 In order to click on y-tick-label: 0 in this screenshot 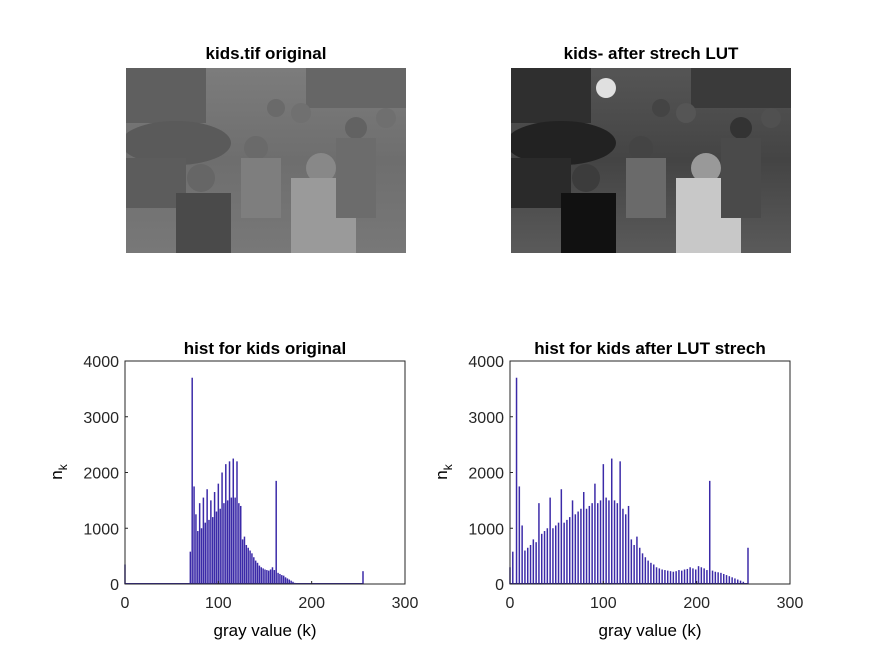, I will do `click(499, 585)`.